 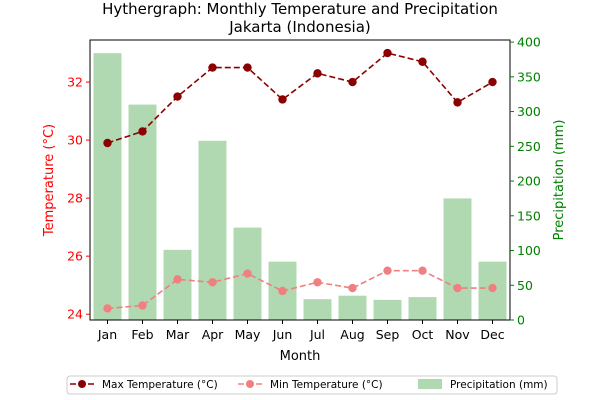 What do you see at coordinates (559, 180) in the screenshot?
I see `y-axis-right-label: Precipitation (mm)` at bounding box center [559, 180].